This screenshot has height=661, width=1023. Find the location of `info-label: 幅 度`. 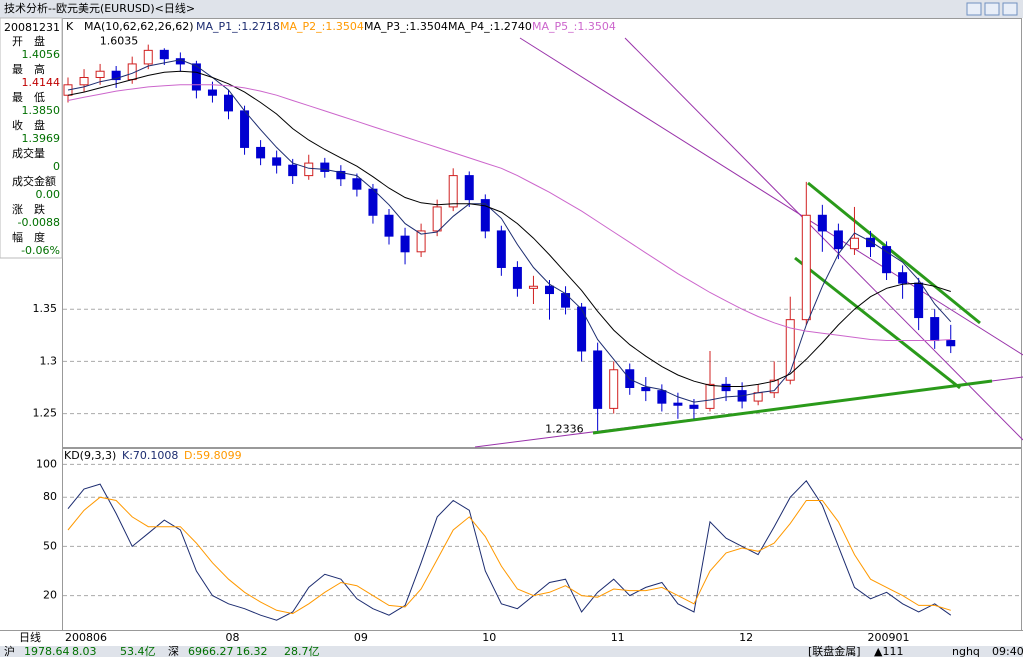

info-label: 幅 度 is located at coordinates (28, 237).